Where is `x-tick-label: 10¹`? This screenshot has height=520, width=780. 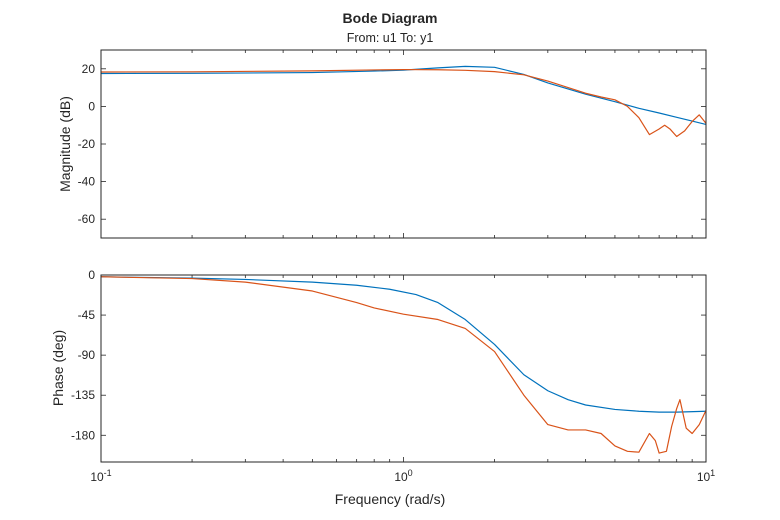
x-tick-label: 10¹ is located at coordinates (706, 476).